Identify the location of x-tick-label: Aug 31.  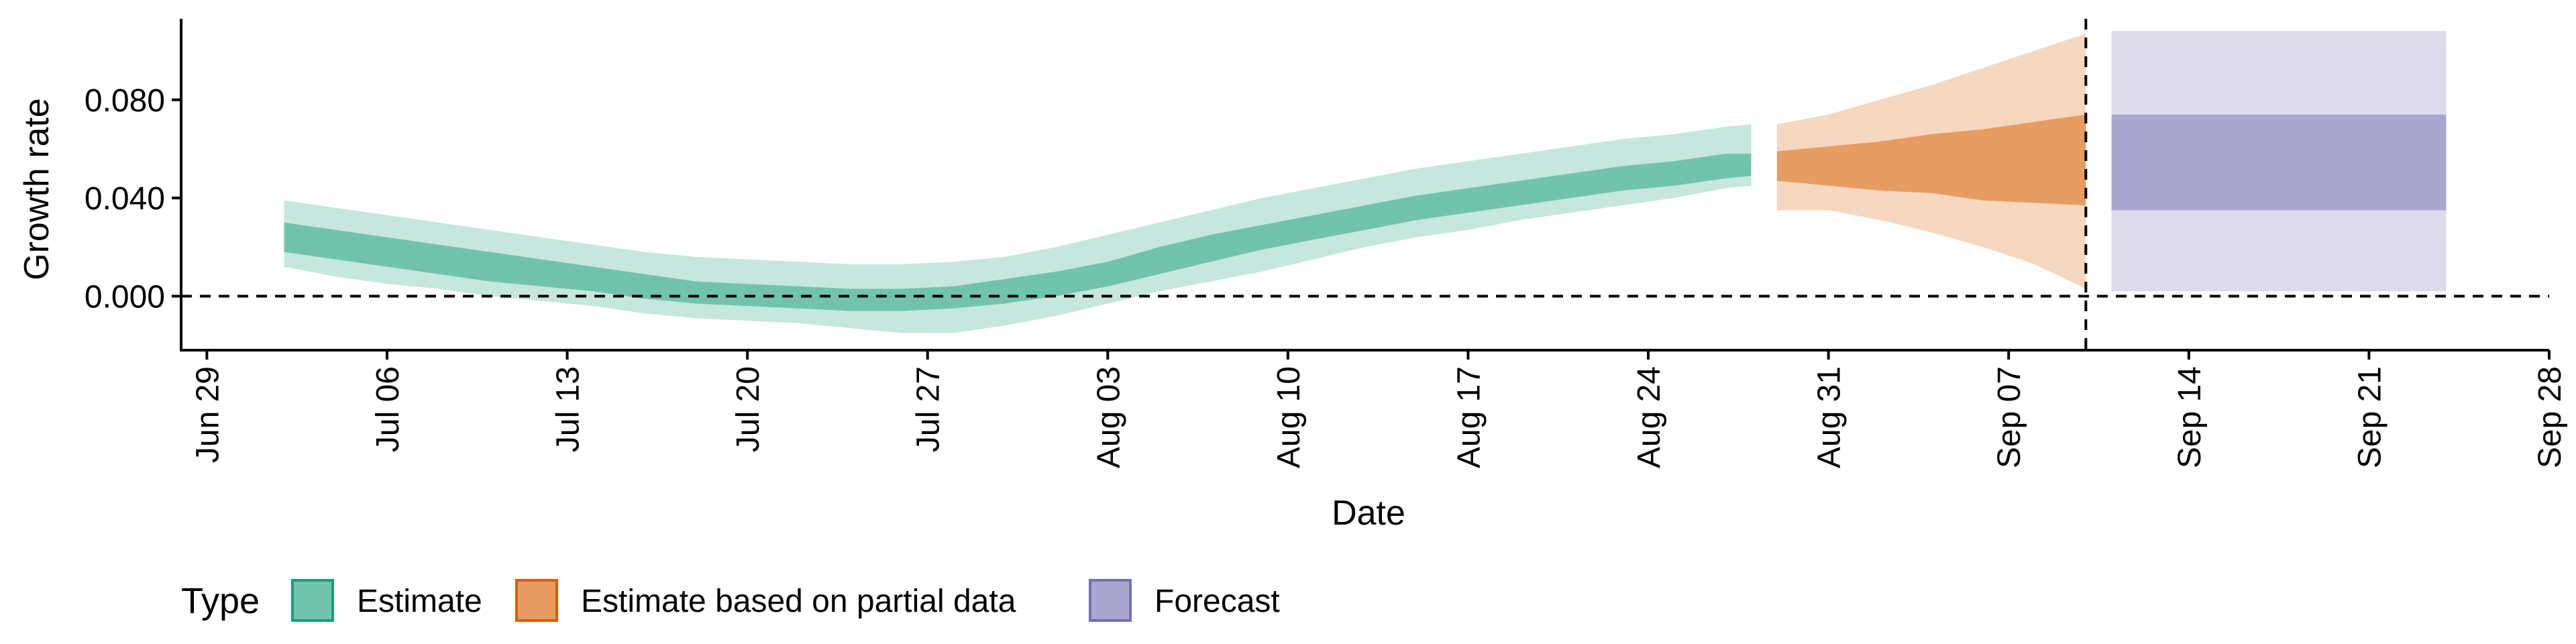
(1829, 417).